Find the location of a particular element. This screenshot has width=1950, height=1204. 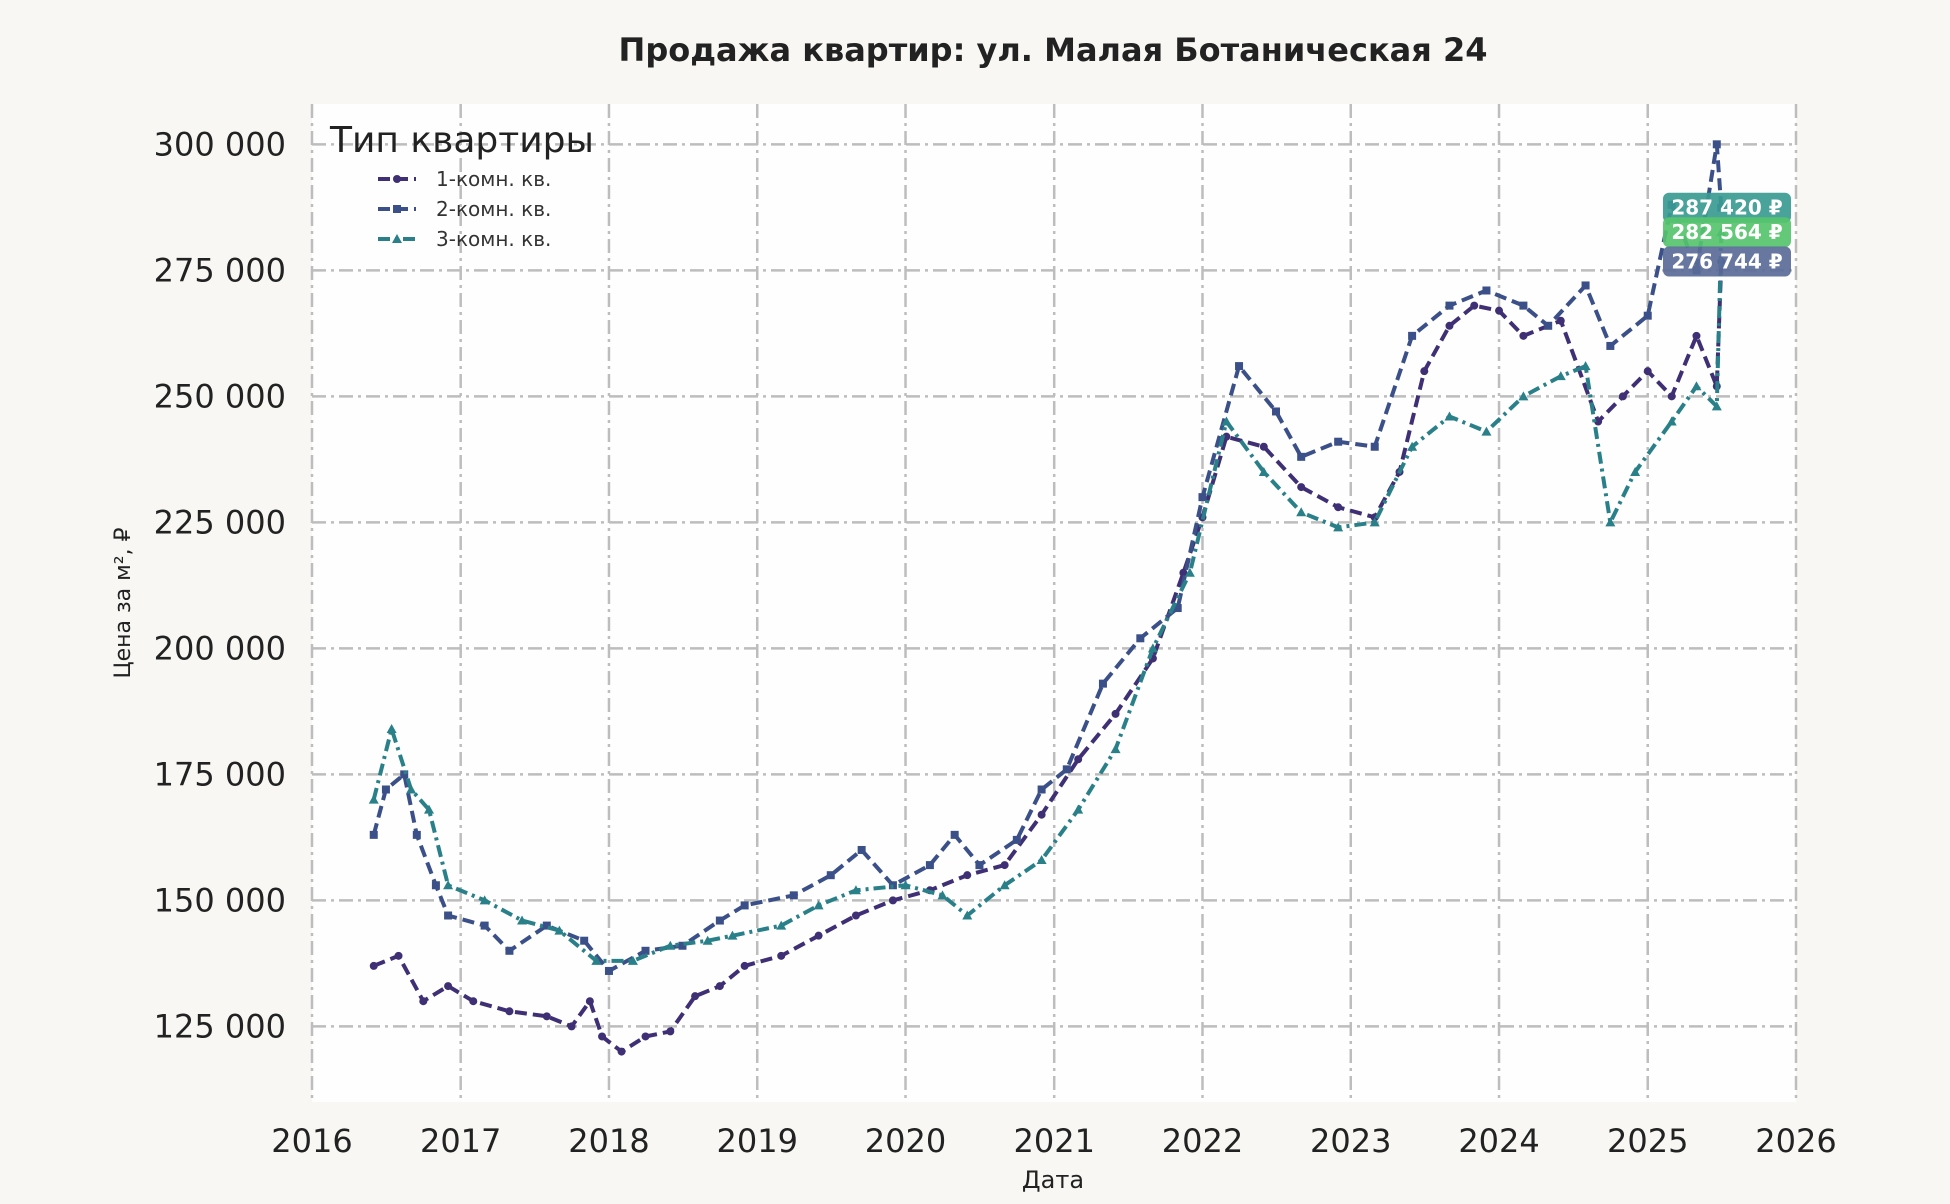

x-tick-label: 2025 is located at coordinates (1647, 1141).